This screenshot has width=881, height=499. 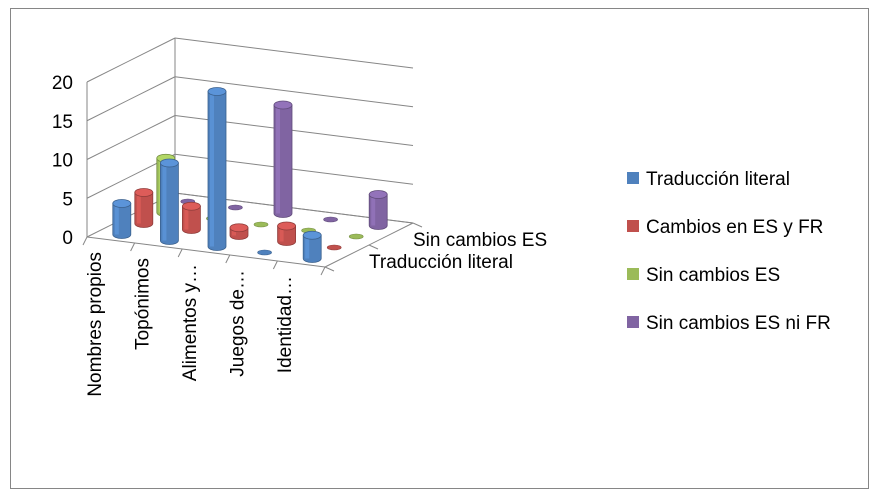 I want to click on legend-item-traduccion-literal: Traducción literal, so click(x=708, y=179).